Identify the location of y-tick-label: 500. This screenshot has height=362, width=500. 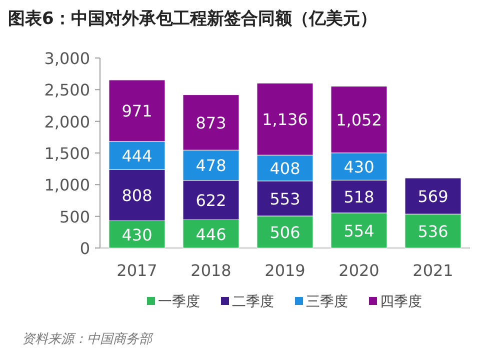
(74, 216).